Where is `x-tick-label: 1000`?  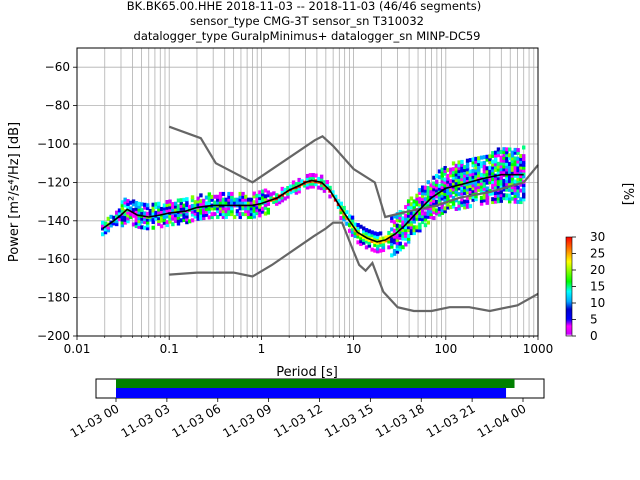
x-tick-label: 1000 is located at coordinates (538, 349).